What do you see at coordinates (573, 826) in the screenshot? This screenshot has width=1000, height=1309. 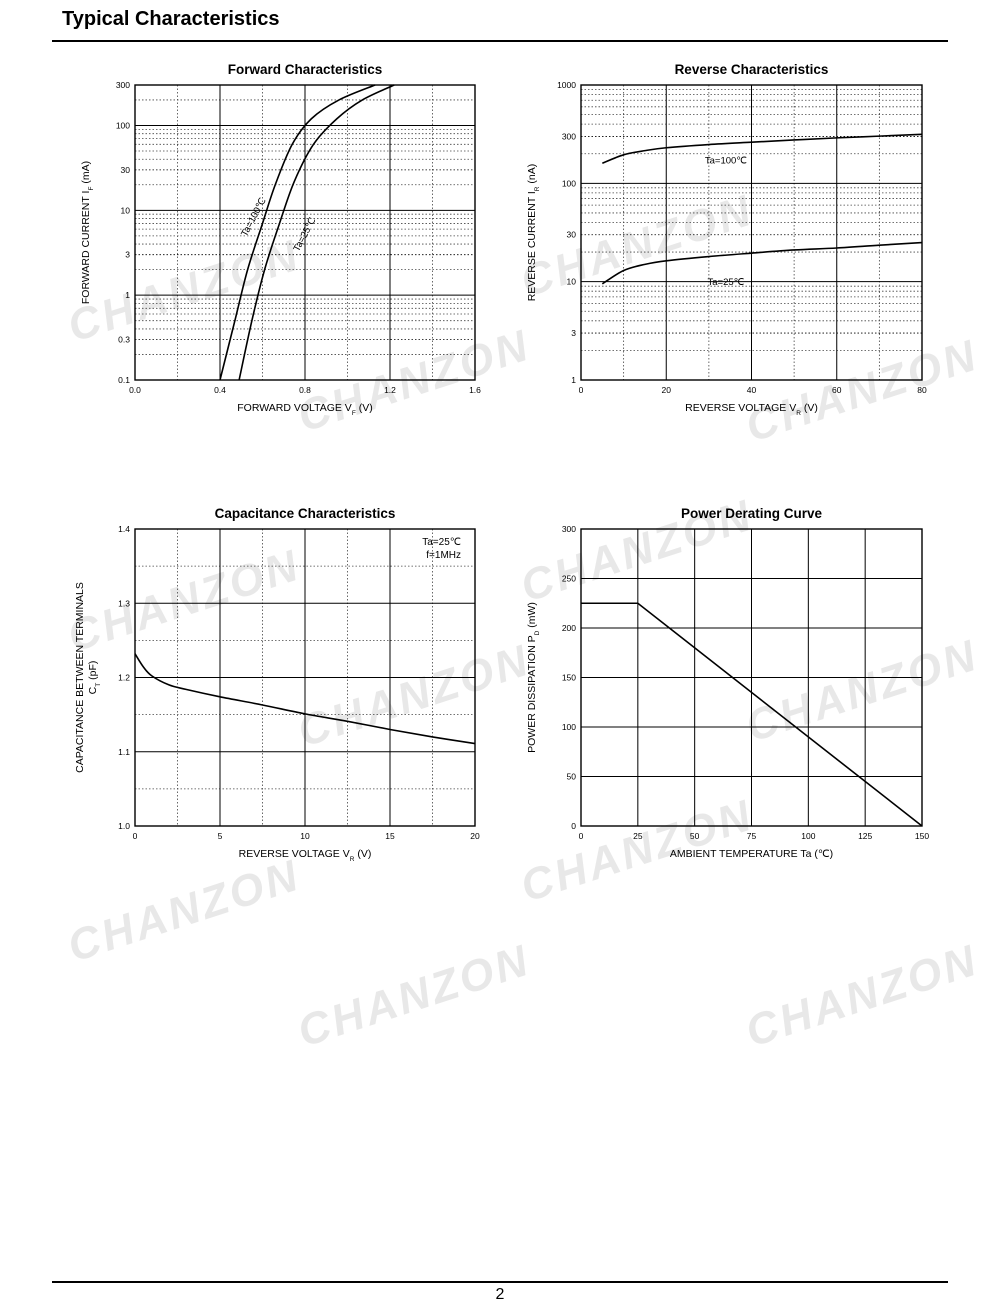 I see `y-tick-label: 0` at bounding box center [573, 826].